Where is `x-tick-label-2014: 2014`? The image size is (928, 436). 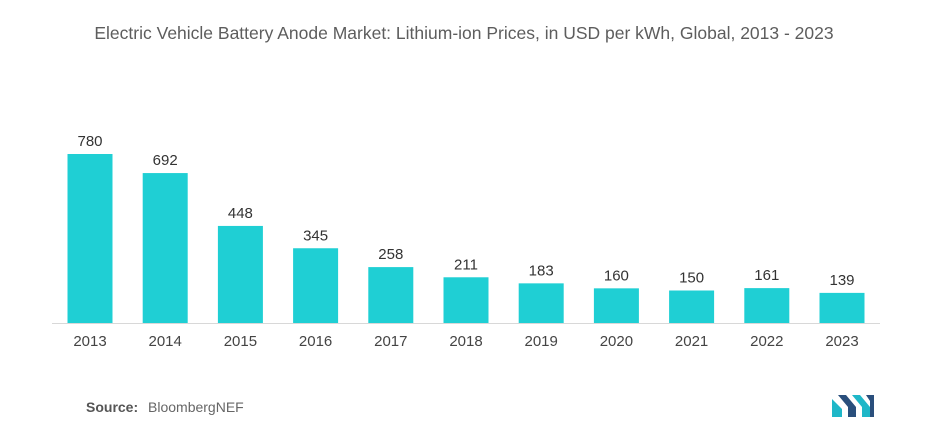 x-tick-label-2014: 2014 is located at coordinates (165, 341).